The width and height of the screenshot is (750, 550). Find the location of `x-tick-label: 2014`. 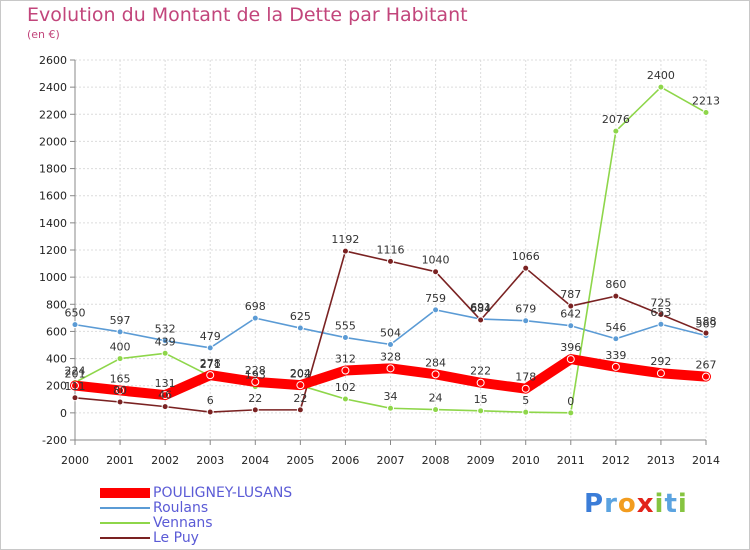

x-tick-label: 2014 is located at coordinates (706, 460).